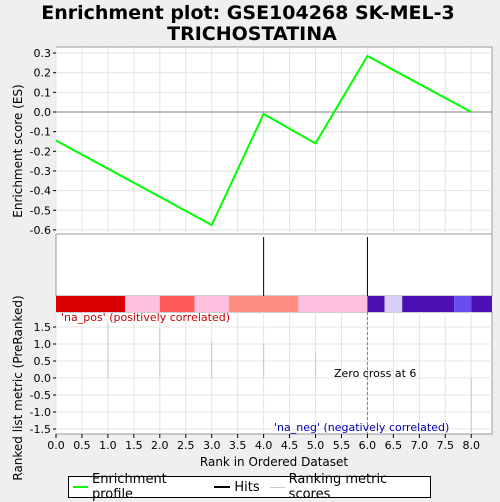 The width and height of the screenshot is (500, 502). I want to click on x-tick-label-14: 7.0, so click(420, 445).